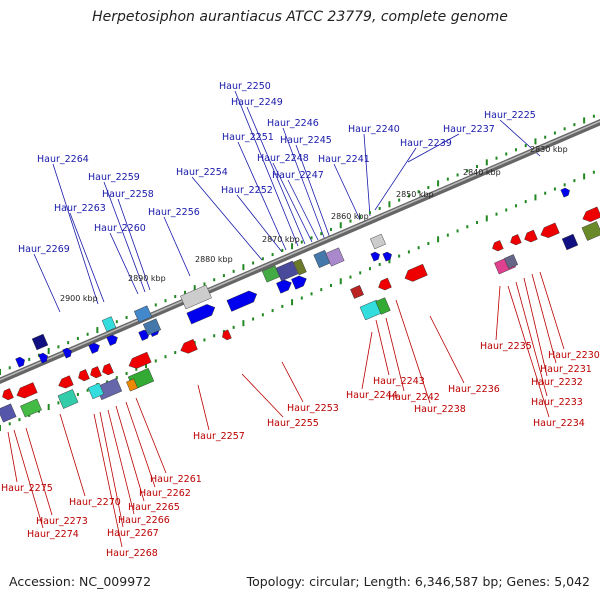 This screenshot has width=600, height=600. Describe the element at coordinates (144, 520) in the screenshot. I see `gene-label: Haur_2266` at that location.